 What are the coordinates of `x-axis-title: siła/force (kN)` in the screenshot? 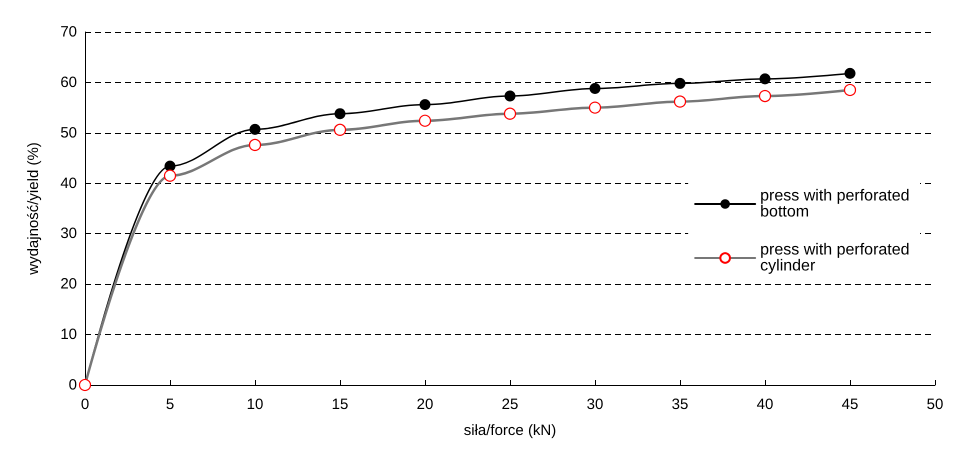 It's located at (510, 430).